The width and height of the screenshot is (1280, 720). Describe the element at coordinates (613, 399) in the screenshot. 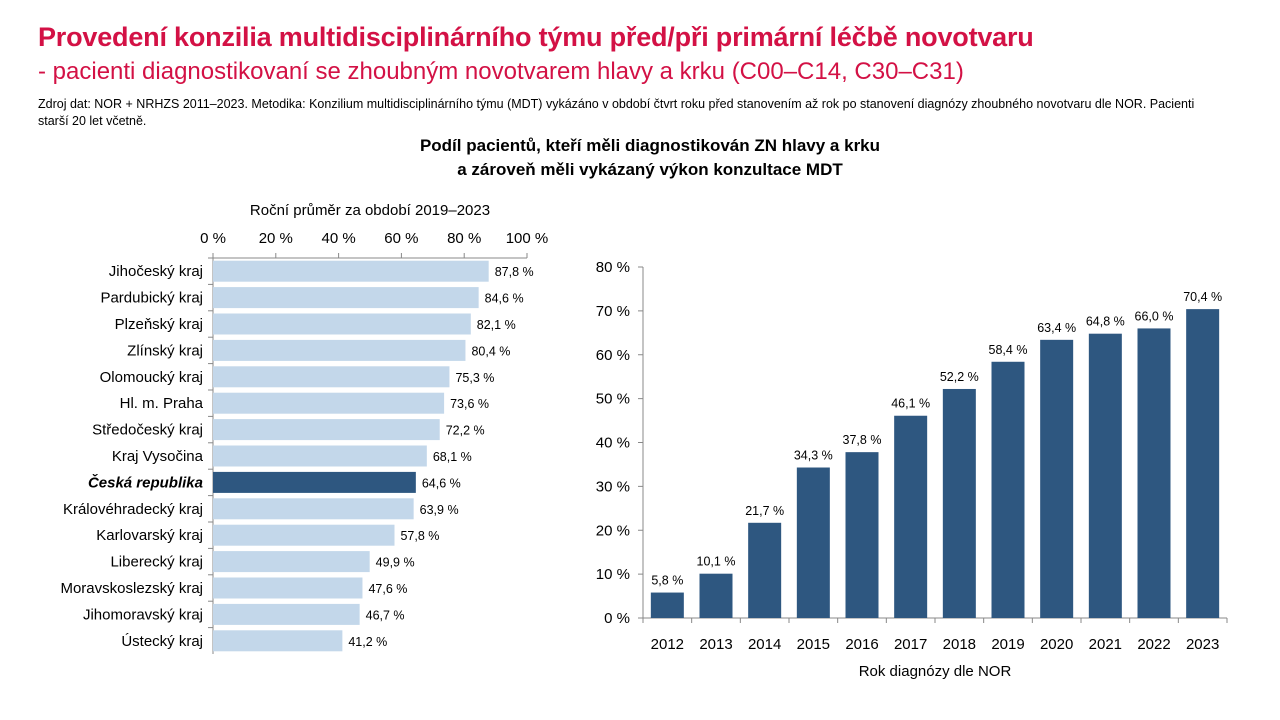

I see `y-tick-label: 50 %` at that location.